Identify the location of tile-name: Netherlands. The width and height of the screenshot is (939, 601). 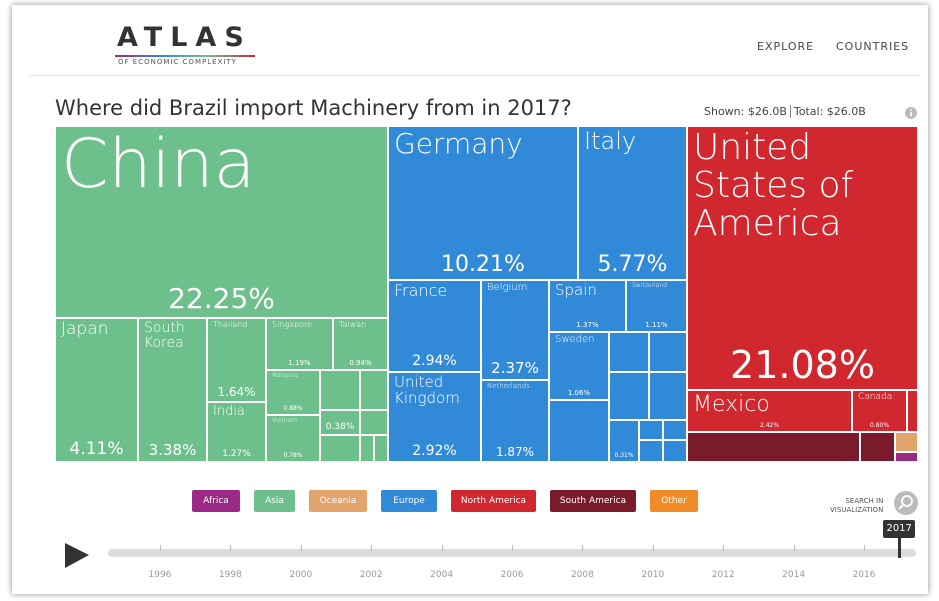
(508, 386).